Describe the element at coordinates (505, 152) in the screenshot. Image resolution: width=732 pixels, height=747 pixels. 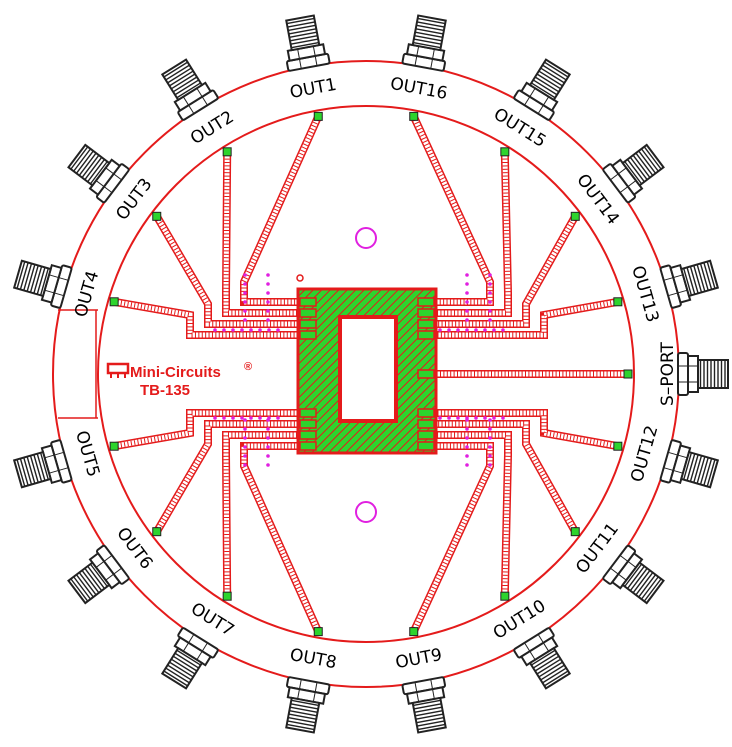
I see `pad-out15` at that location.